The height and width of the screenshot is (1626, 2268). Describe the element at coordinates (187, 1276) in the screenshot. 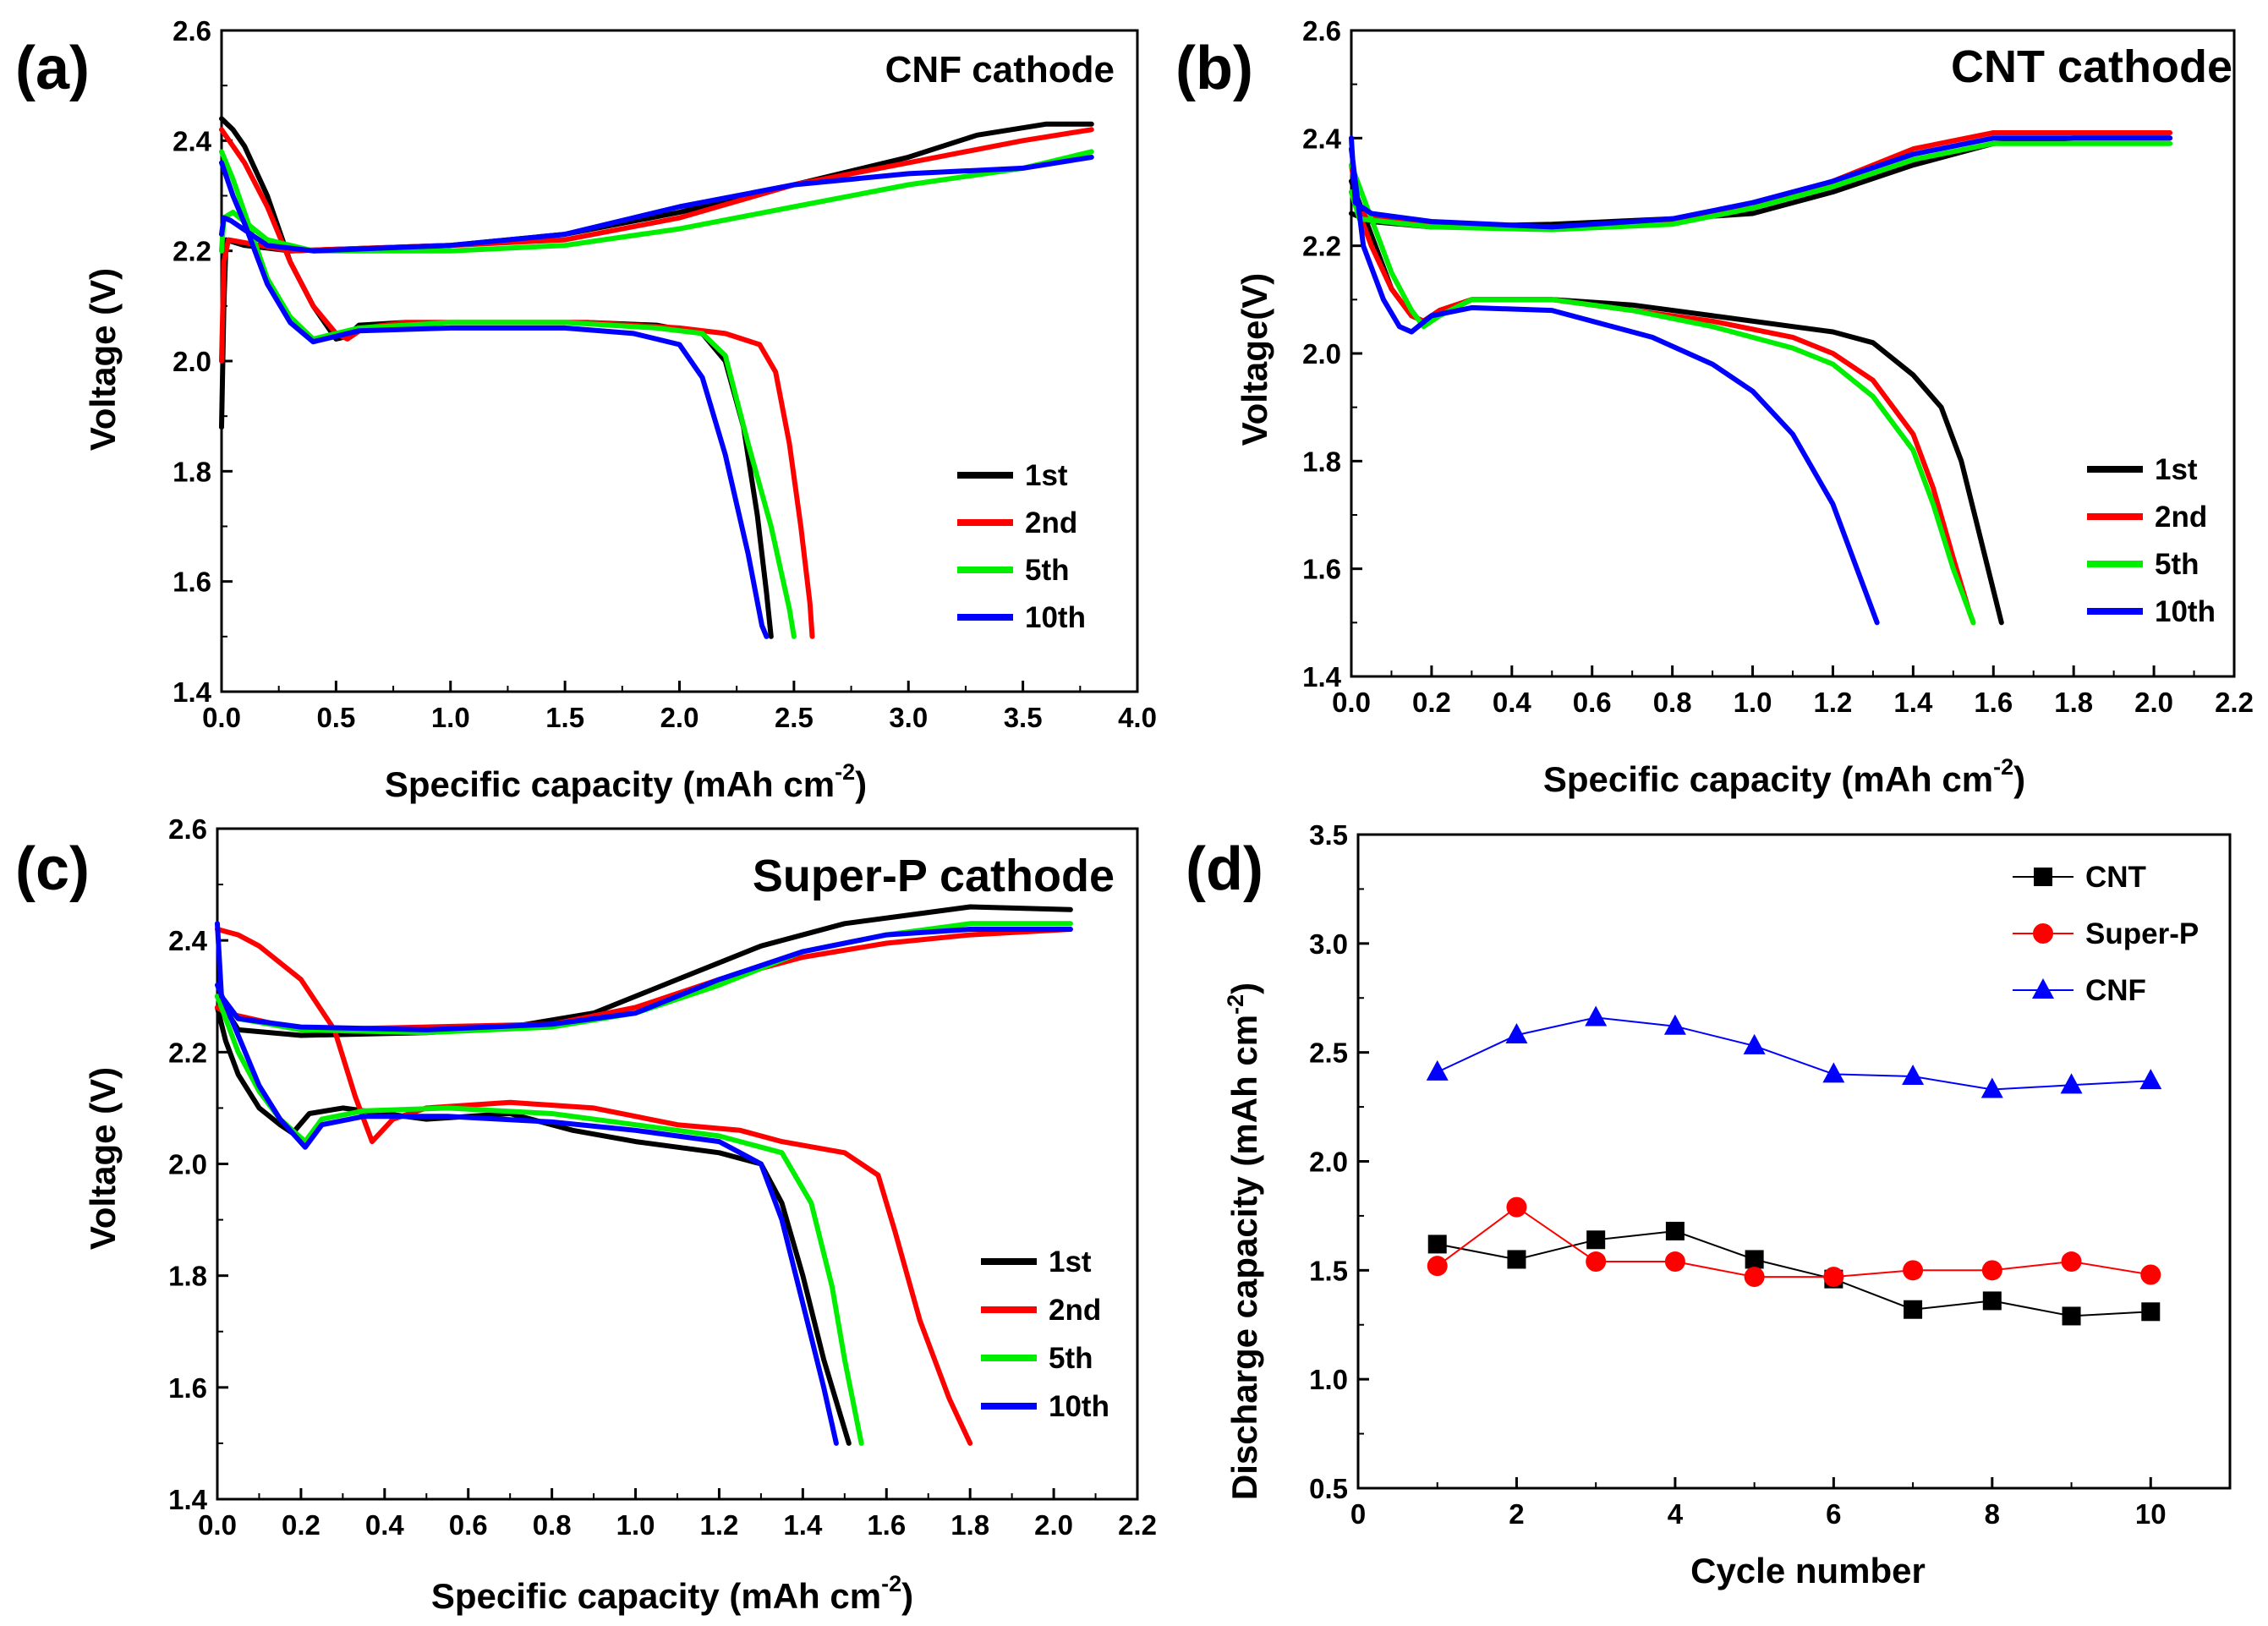

I see `y-tick-label-c: 1.8` at that location.